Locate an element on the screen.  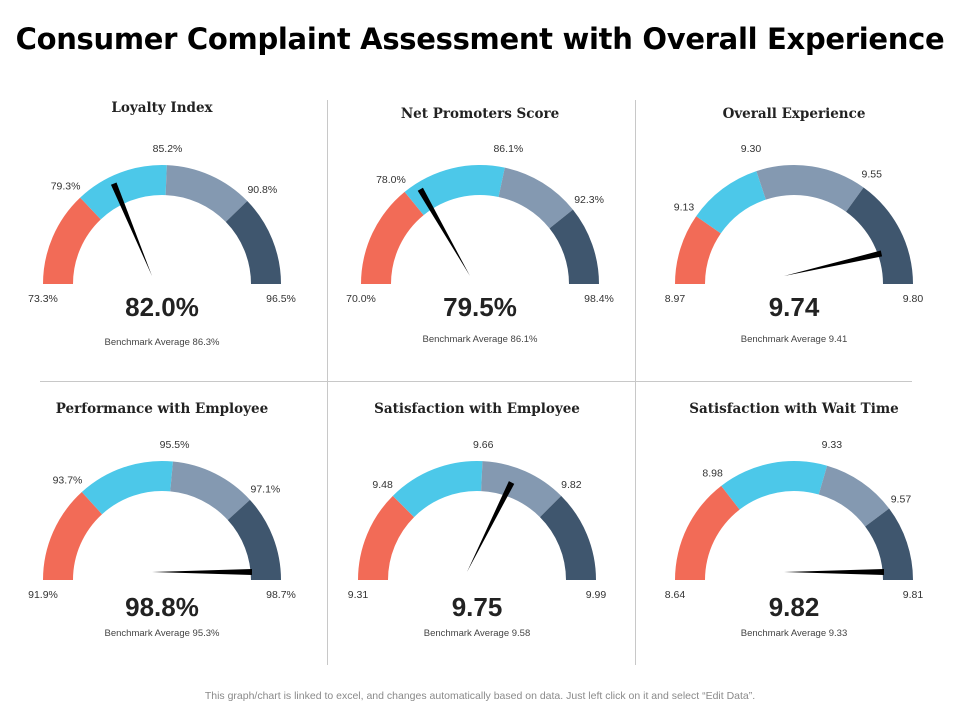
scale-label: 91.9% is located at coordinates (43, 595).